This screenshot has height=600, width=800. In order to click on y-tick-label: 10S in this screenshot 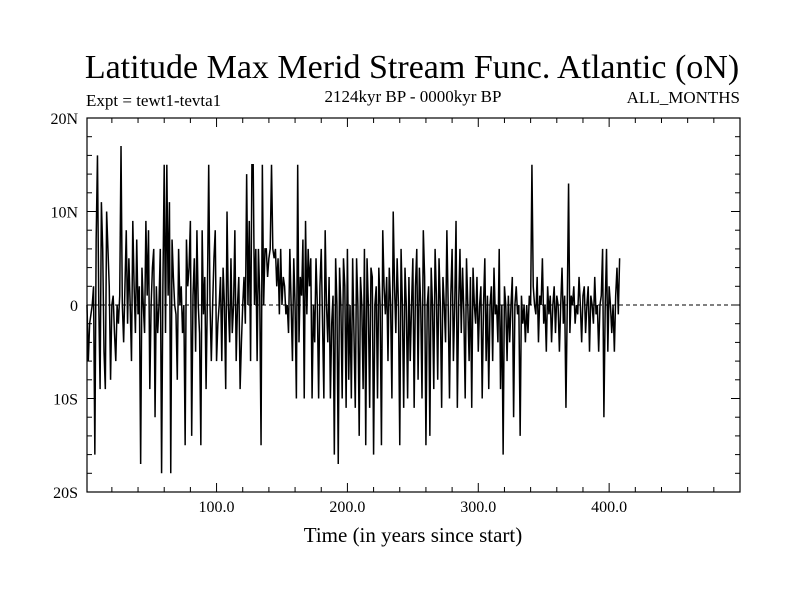, I will do `click(65, 400)`.